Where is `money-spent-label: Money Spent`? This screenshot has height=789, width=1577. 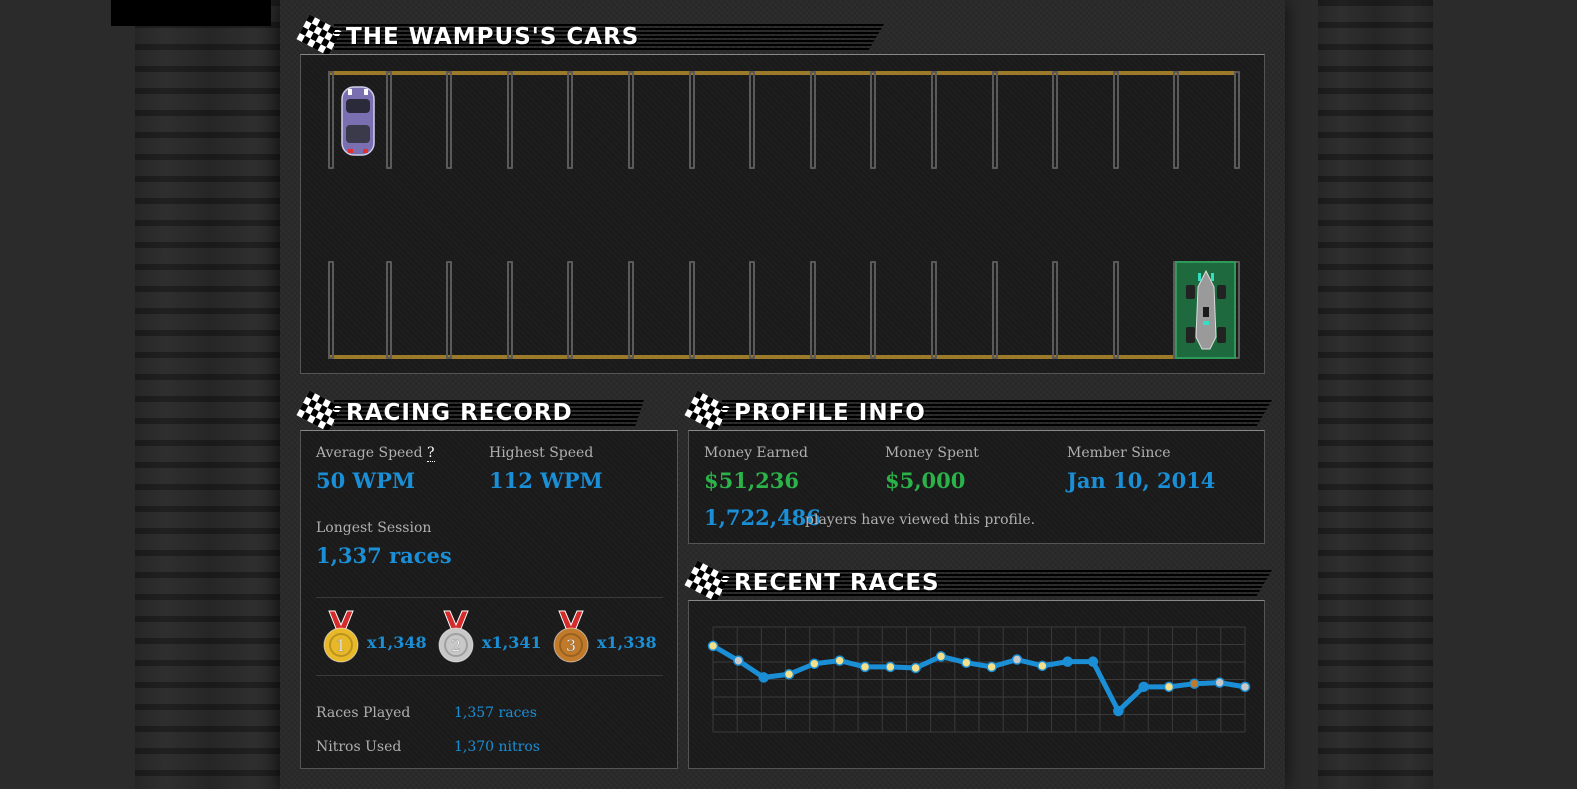
money-spent-label: Money Spent is located at coordinates (932, 453).